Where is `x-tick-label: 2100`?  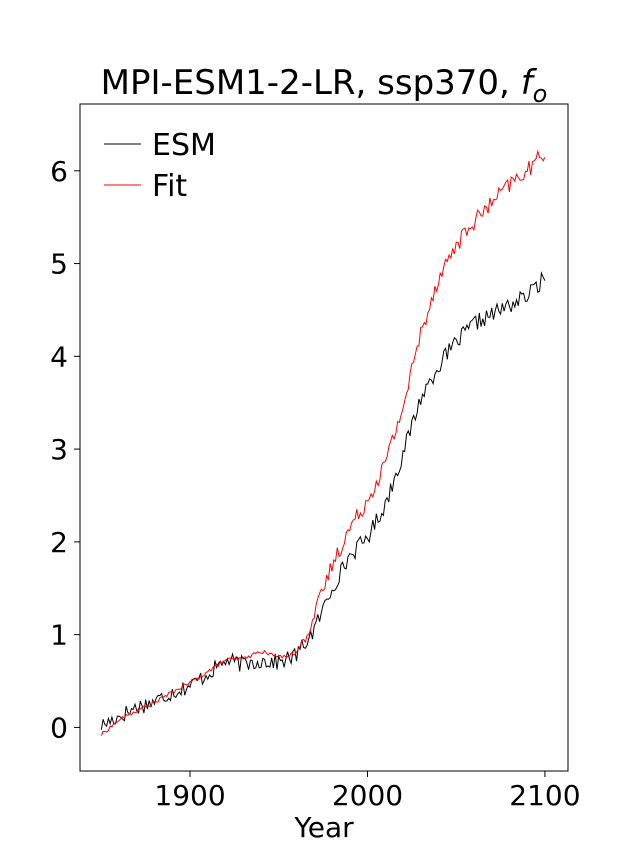 x-tick-label: 2100 is located at coordinates (544, 795).